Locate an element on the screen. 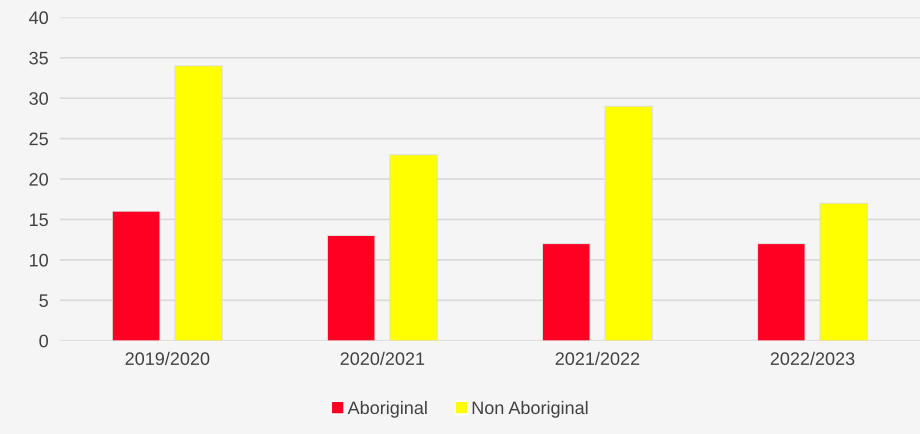 This screenshot has width=920, height=434. y-tick-label: 20 is located at coordinates (39, 179).